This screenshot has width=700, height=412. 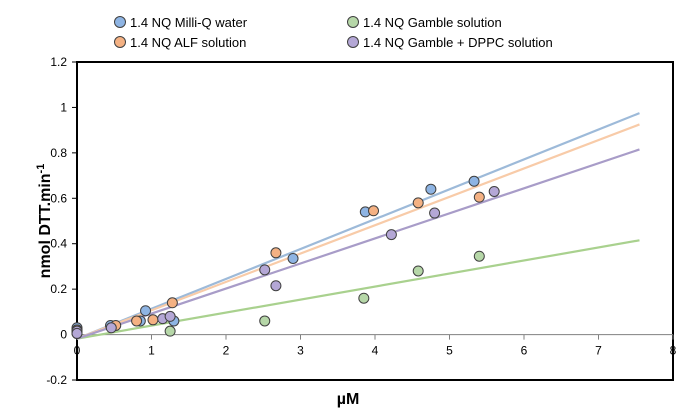 I want to click on y-tick-label: 0.4, so click(x=58, y=244).